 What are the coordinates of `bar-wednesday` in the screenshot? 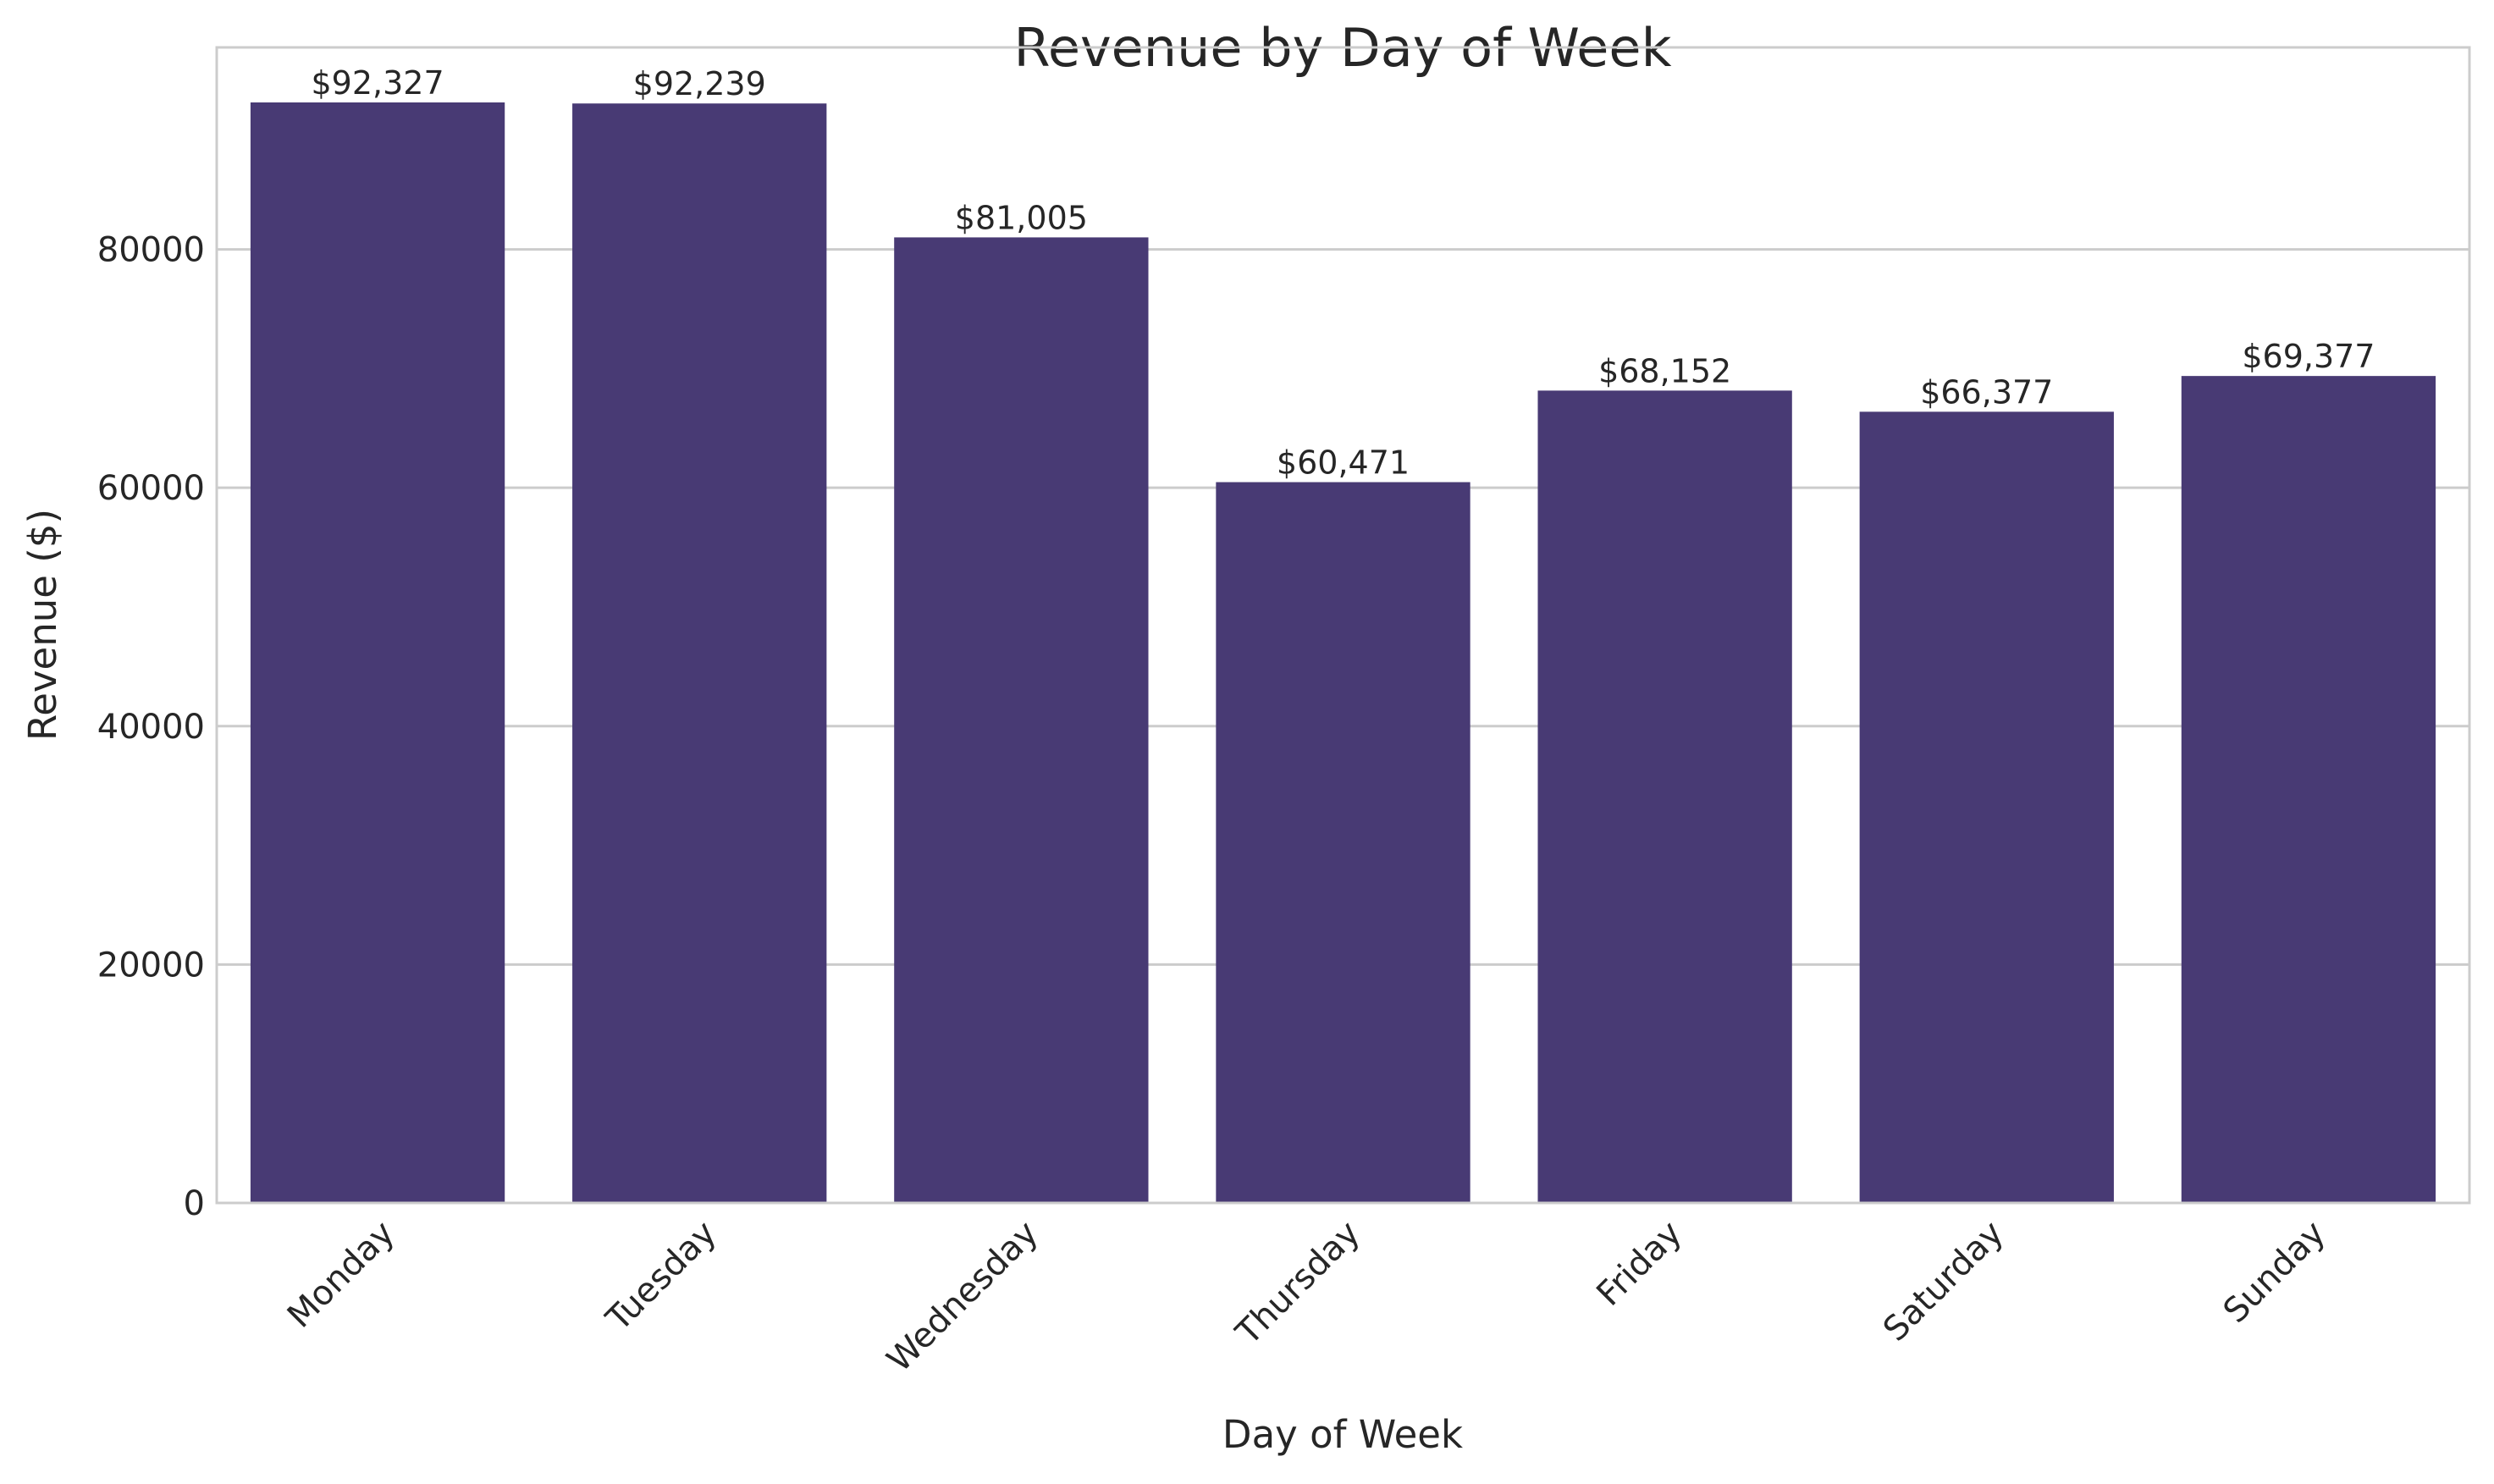 It's located at (1021, 720).